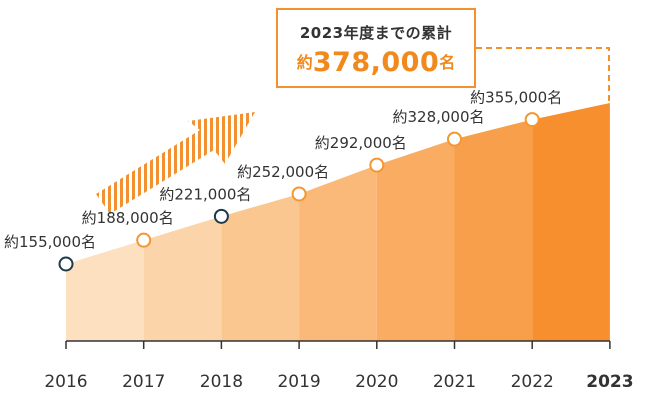  What do you see at coordinates (338, 345) in the screenshot?
I see `x-axis-ticks` at bounding box center [338, 345].